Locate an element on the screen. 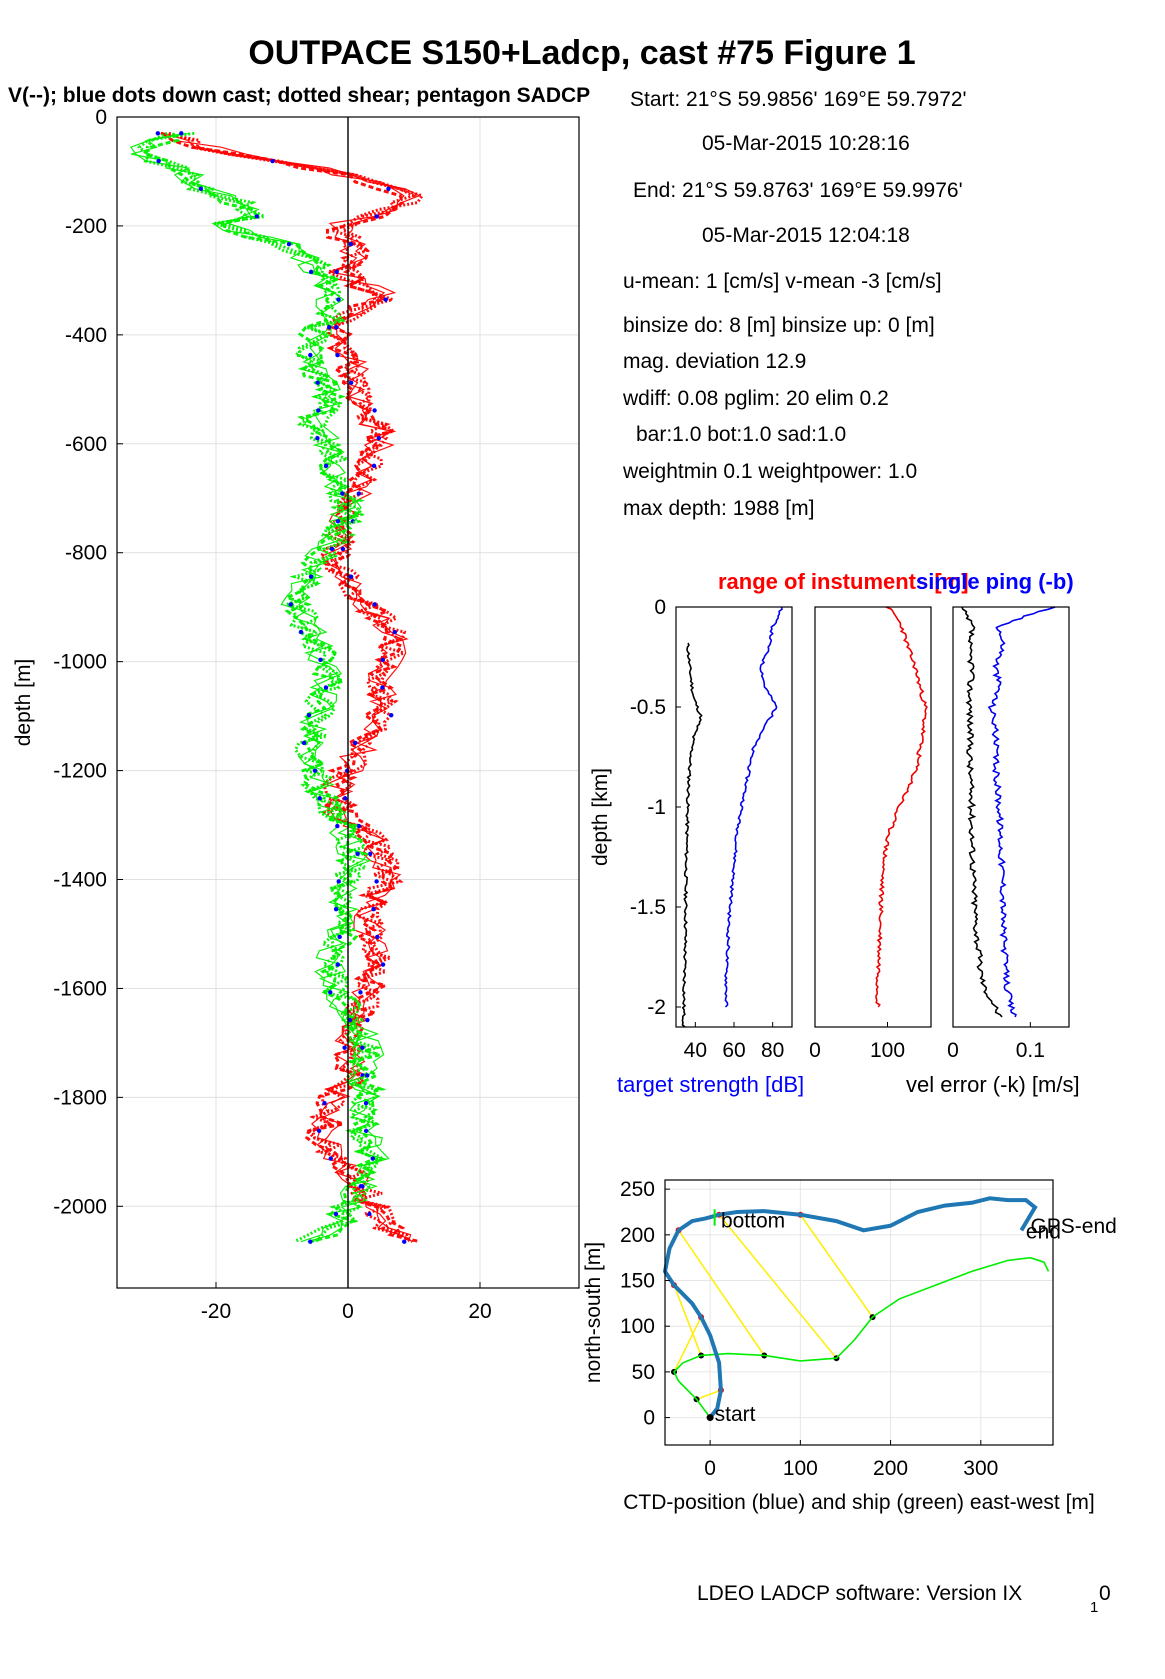 This screenshot has width=1165, height=1679. footer-subscript: 1 is located at coordinates (1094, 1607).